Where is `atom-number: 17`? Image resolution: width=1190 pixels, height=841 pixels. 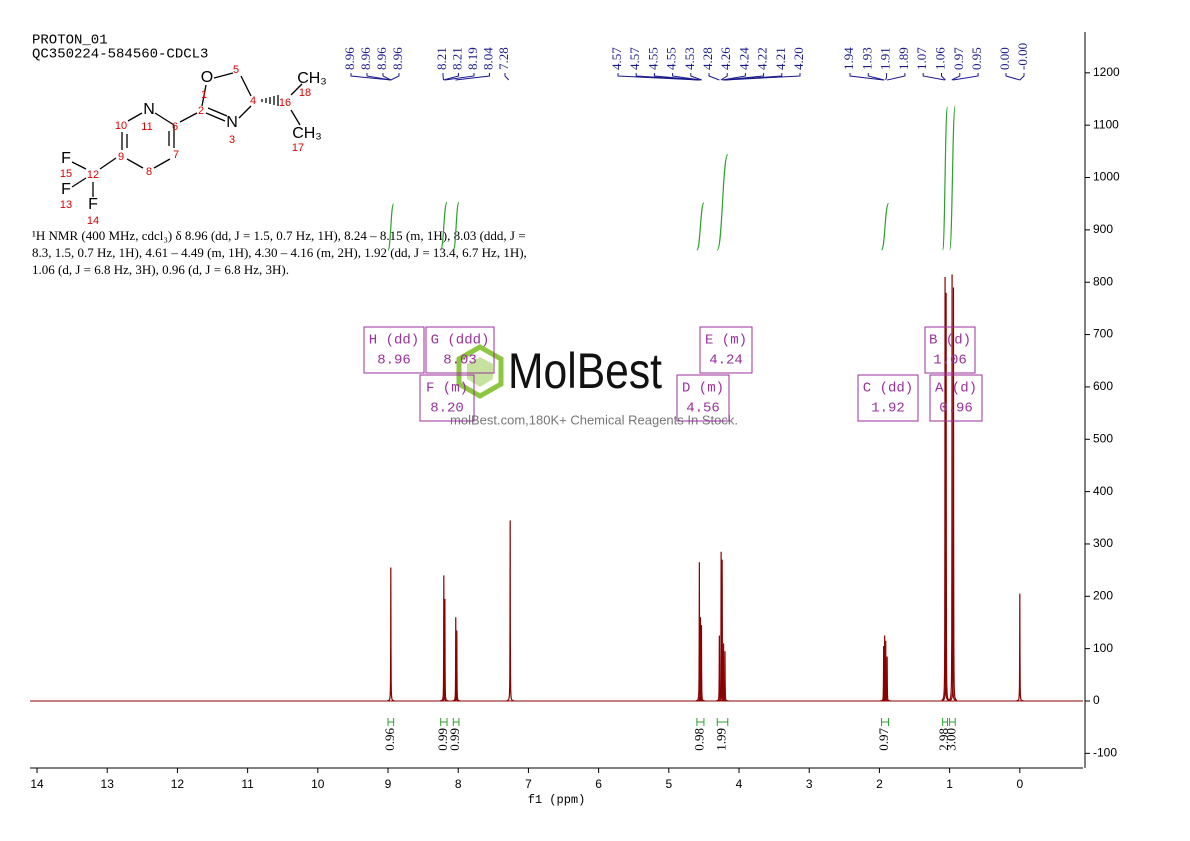
atom-number: 17 is located at coordinates (298, 148).